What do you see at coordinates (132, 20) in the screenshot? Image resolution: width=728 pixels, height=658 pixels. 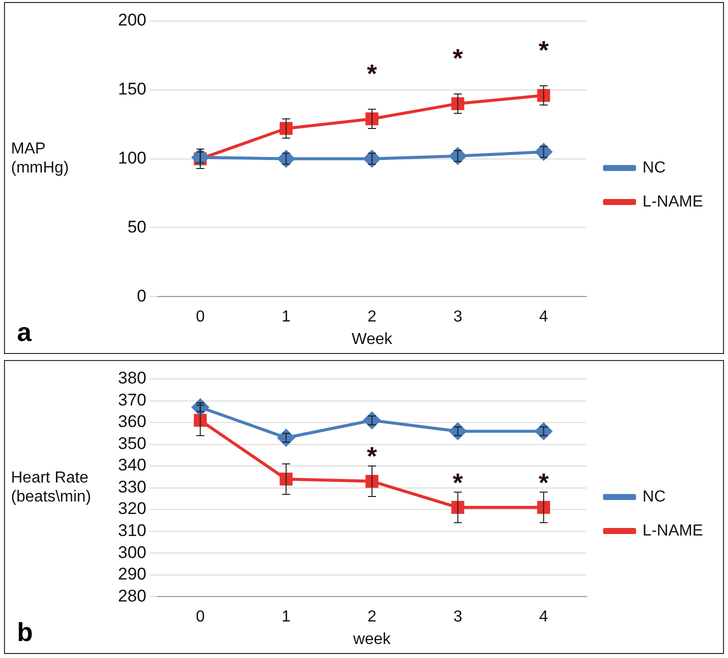 I see `y-tick-label: 200` at bounding box center [132, 20].